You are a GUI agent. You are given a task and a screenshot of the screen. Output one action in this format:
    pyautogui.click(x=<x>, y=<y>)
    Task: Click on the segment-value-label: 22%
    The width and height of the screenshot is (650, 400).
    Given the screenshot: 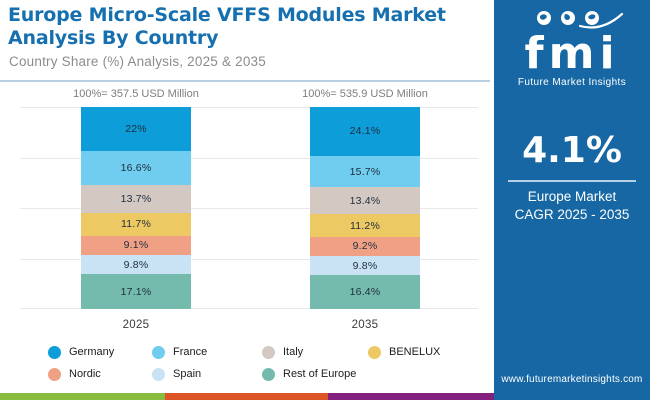 What is the action you would take?
    pyautogui.click(x=136, y=129)
    